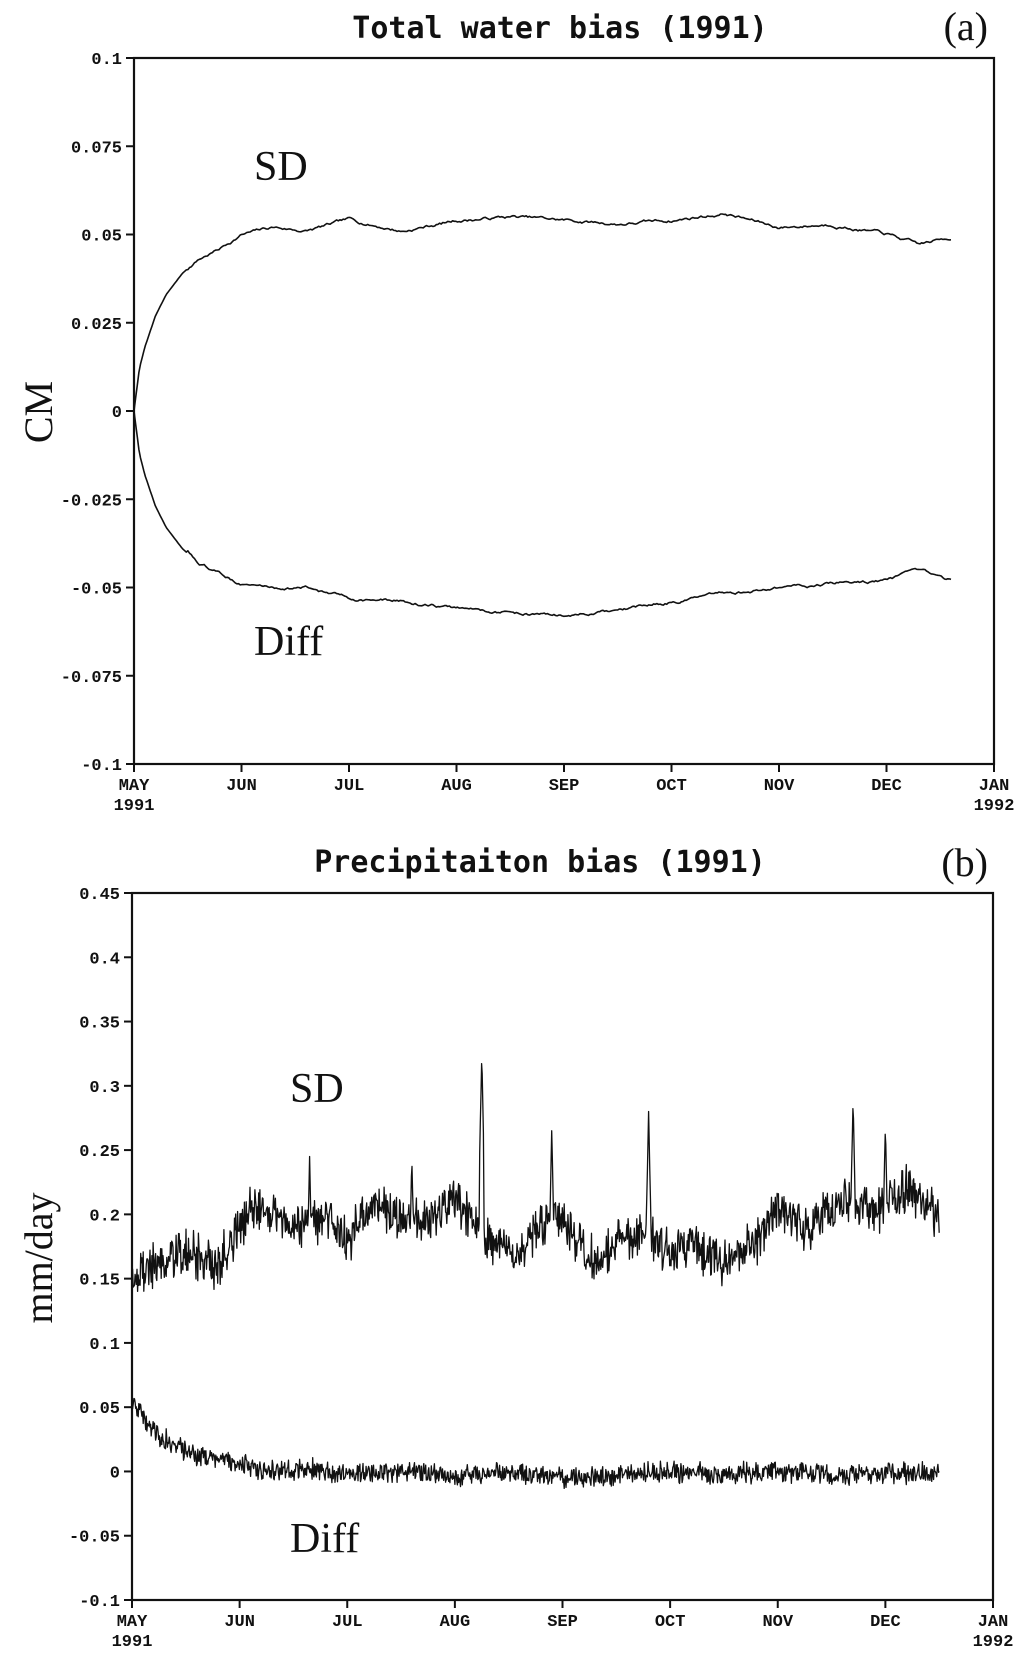 The height and width of the screenshot is (1654, 1023). I want to click on panel-b-ytick-label: 0.3, so click(104, 1088).